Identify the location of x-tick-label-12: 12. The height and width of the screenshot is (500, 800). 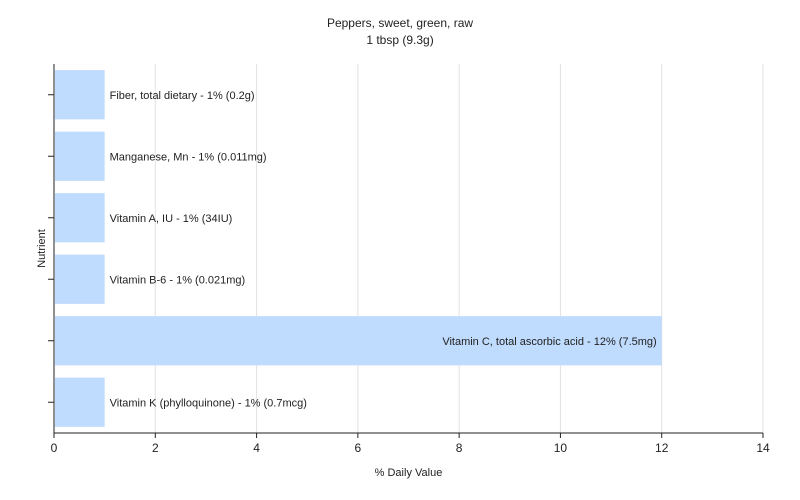
(662, 448).